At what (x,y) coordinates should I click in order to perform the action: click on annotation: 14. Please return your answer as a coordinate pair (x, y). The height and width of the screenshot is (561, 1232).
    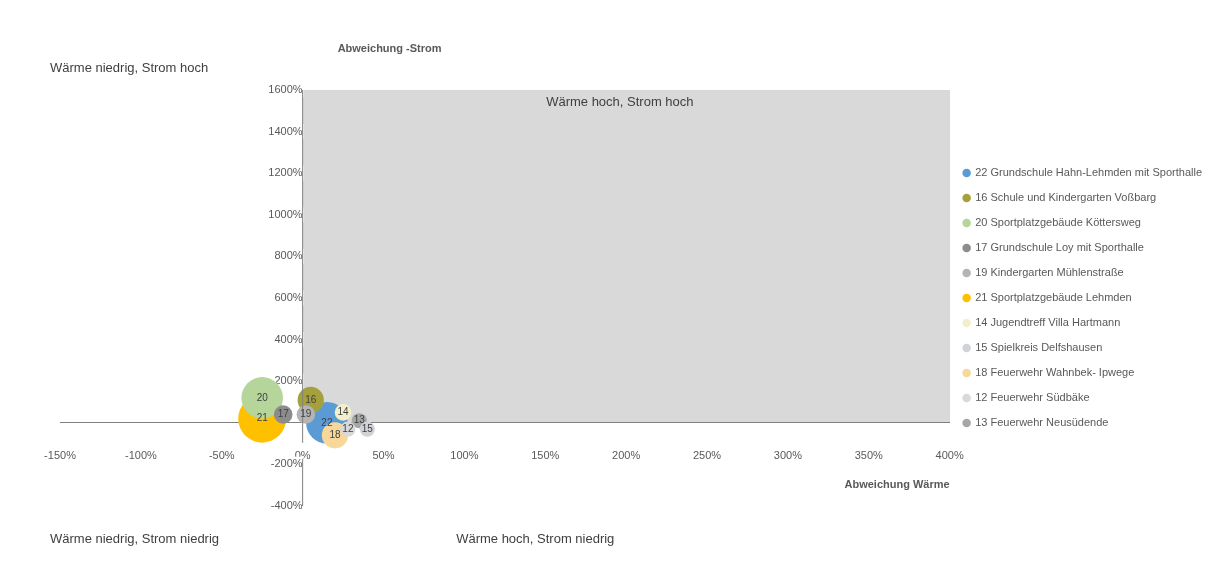
    Looking at the image, I should click on (343, 412).